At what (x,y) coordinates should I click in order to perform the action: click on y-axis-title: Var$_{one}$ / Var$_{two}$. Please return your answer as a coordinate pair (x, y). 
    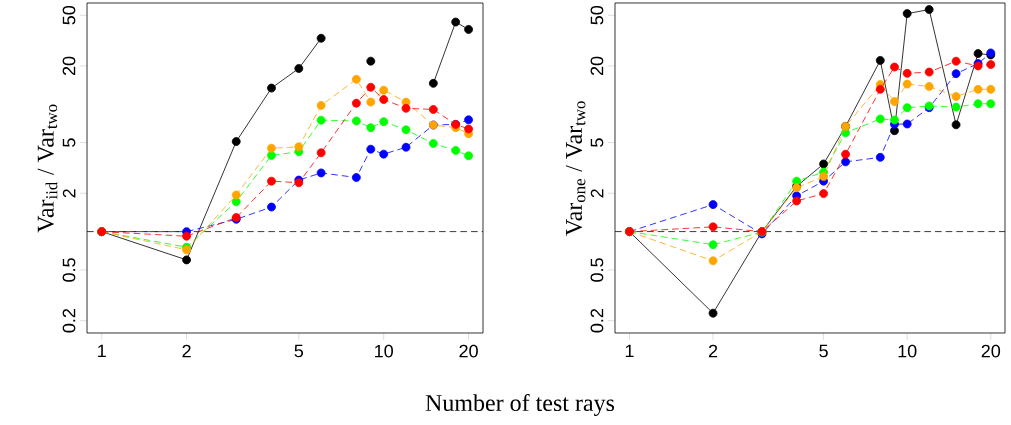
    Looking at the image, I should click on (575, 168).